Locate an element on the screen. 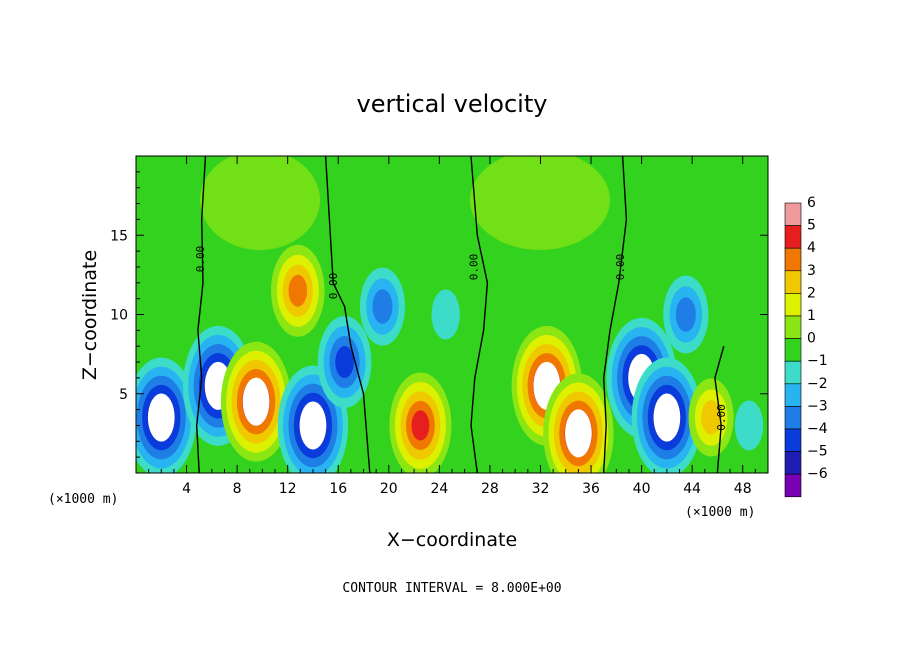 Image resolution: width=904 pixels, height=654 pixels. x-tick-label: 20 is located at coordinates (389, 489).